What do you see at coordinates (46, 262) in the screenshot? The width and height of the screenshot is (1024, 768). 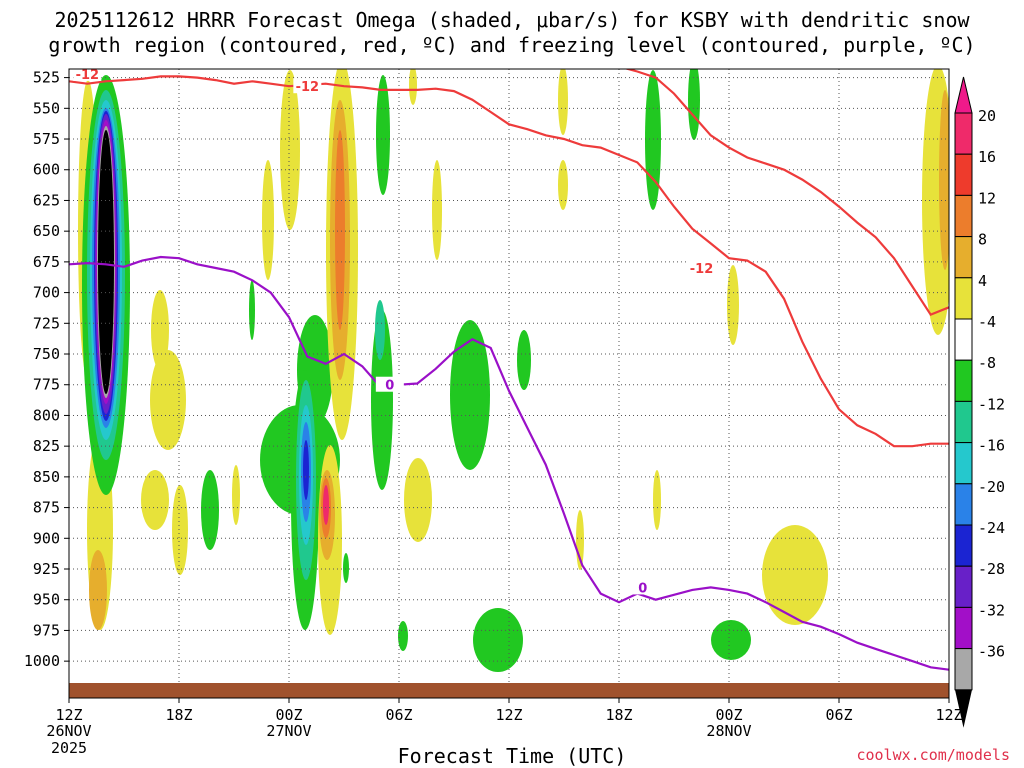 I see `y-tick-label: 675` at bounding box center [46, 262].